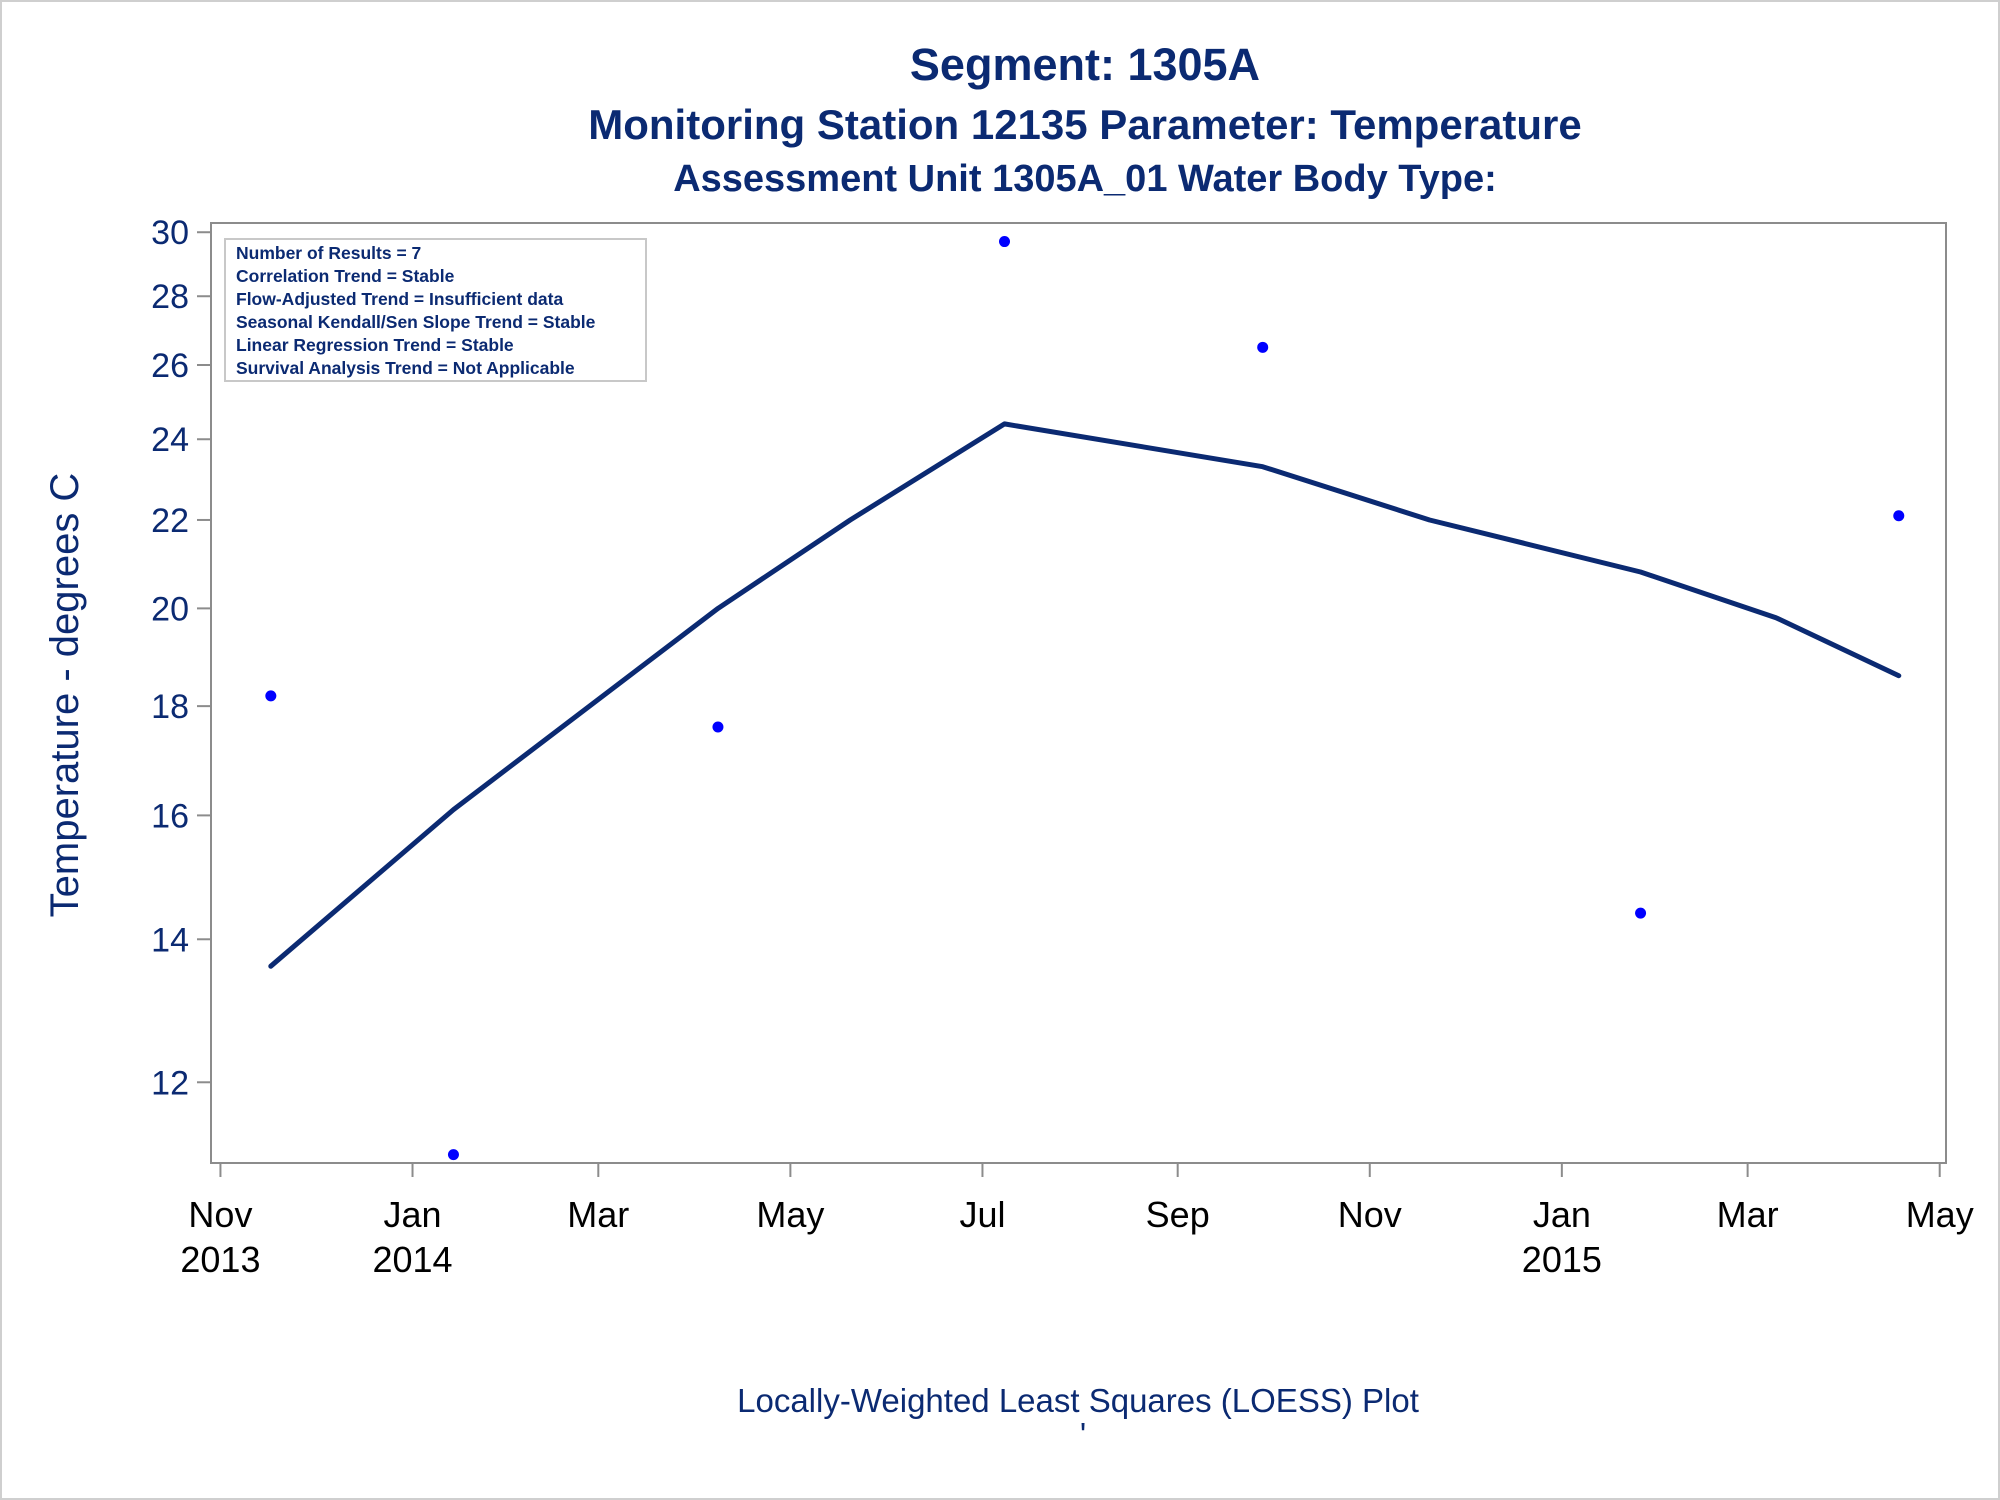 Image resolution: width=2000 pixels, height=1500 pixels. I want to click on y-tick-label: 20, so click(170, 609).